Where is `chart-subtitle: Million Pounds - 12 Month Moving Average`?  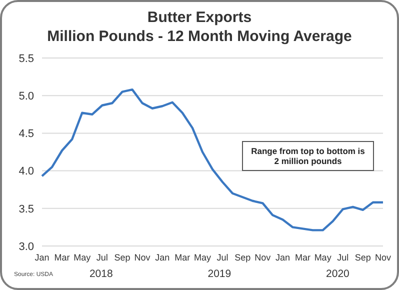 chart-subtitle: Million Pounds - 12 Month Moving Average is located at coordinates (199, 36).